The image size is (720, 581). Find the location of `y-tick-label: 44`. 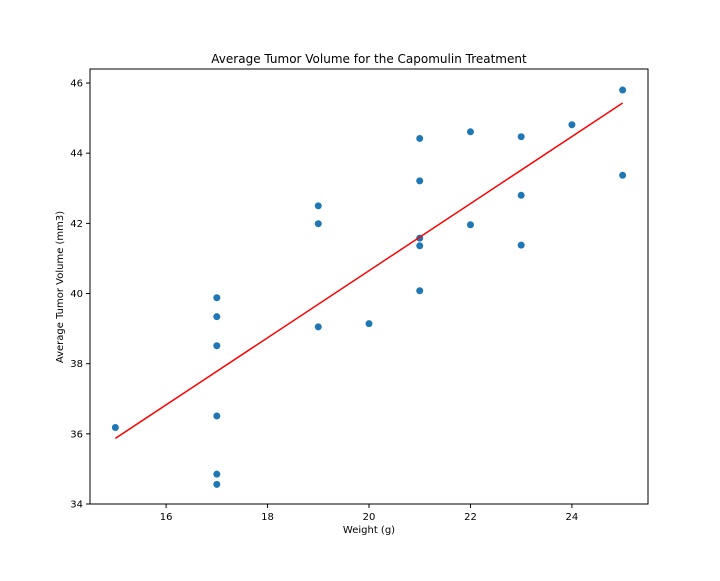

y-tick-label: 44 is located at coordinates (76, 154).